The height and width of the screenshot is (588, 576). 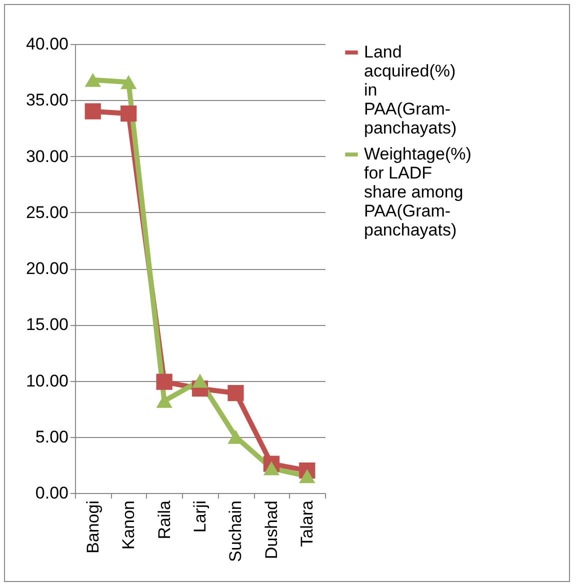 I want to click on y-tick-label: 25.00, so click(x=47, y=212).